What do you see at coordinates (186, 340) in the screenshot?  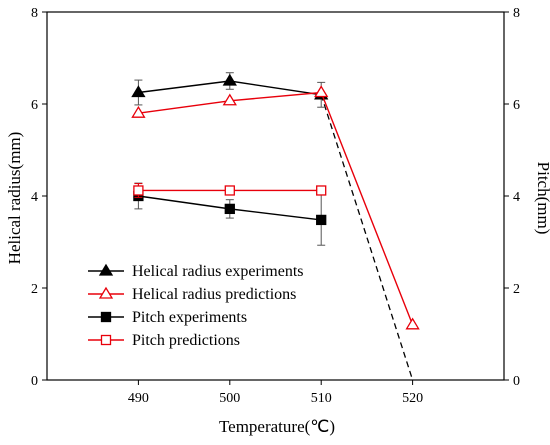 I see `legend-label: Pitch predictions` at bounding box center [186, 340].